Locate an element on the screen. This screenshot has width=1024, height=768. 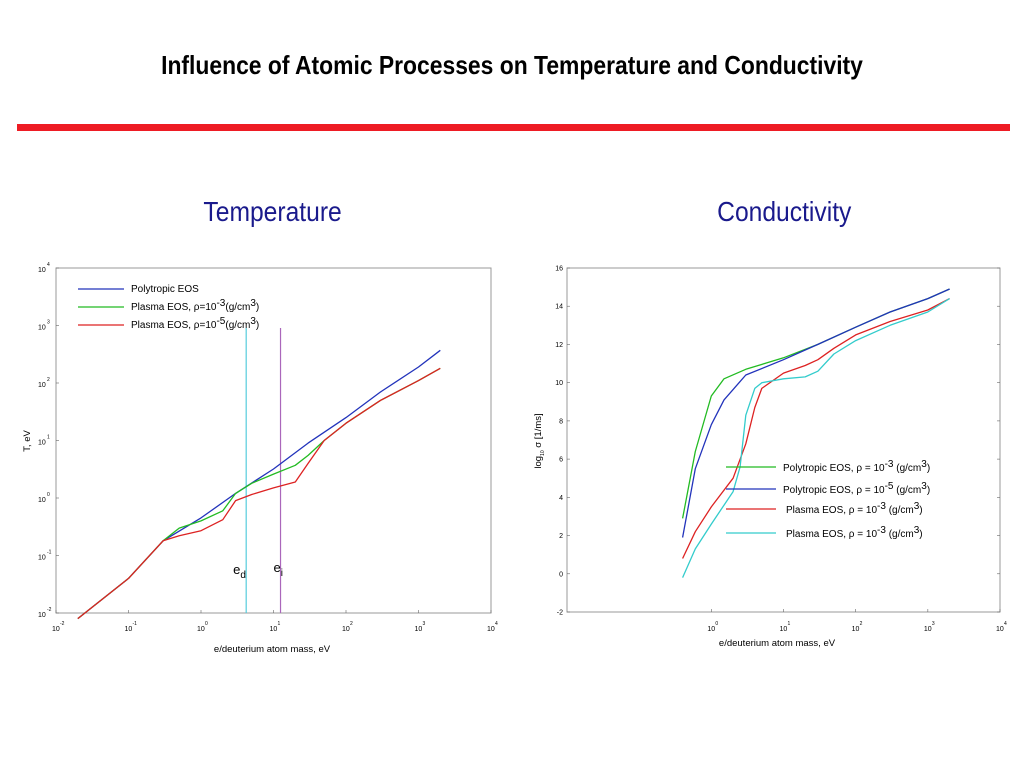
temperature-marker-label: ed is located at coordinates (239, 571).